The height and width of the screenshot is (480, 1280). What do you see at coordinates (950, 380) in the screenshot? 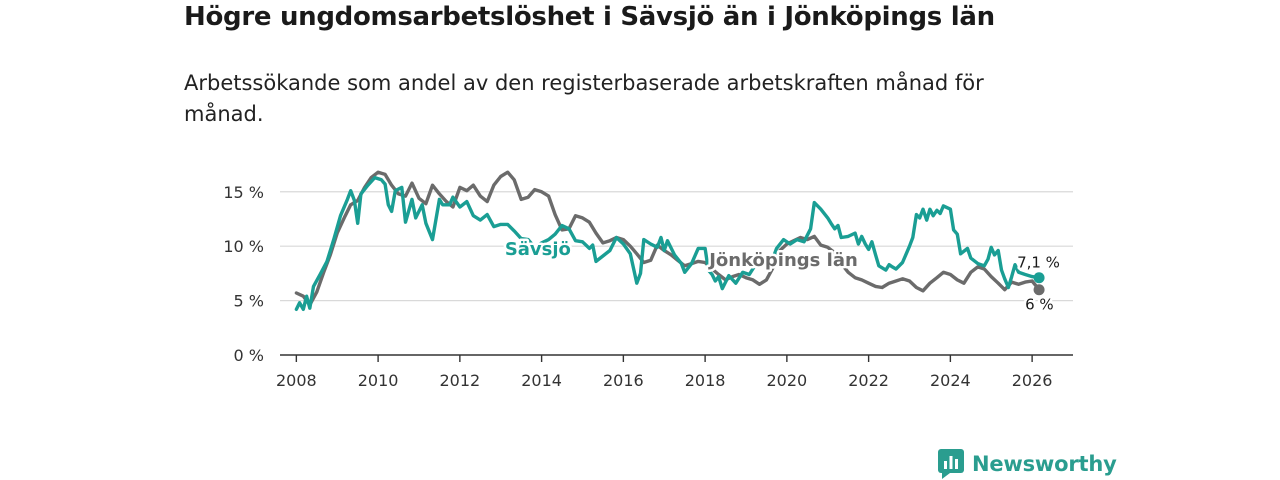
I see `x-tick-label: 2024` at bounding box center [950, 380].